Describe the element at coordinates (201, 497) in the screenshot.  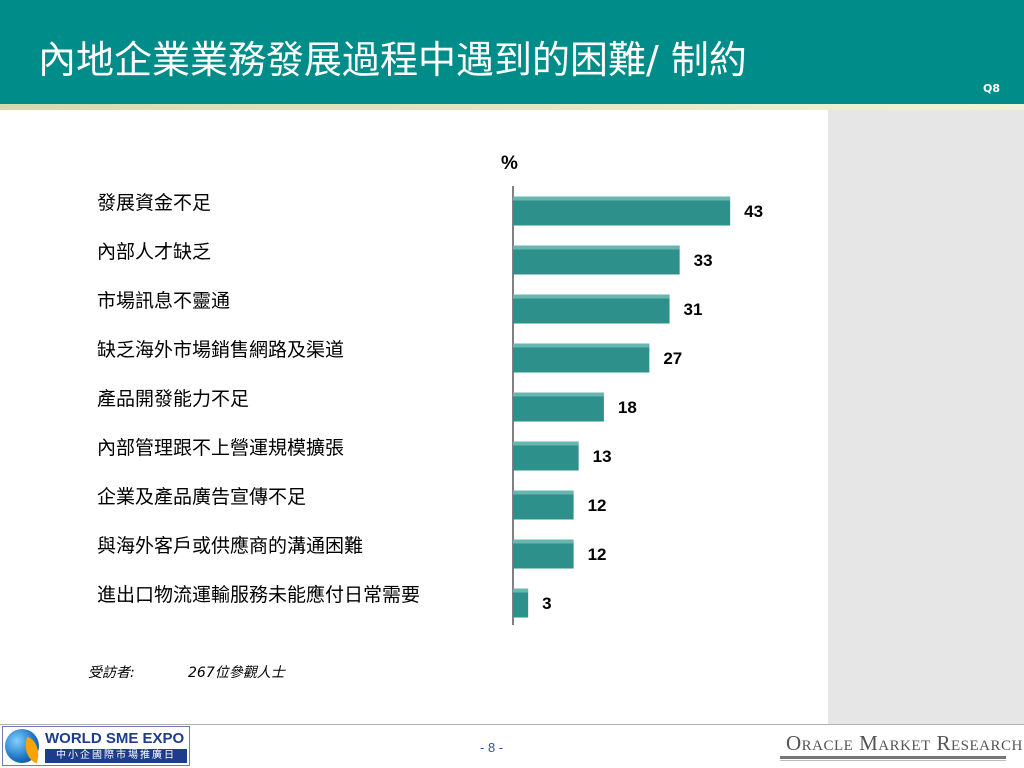
I see `category-label: 企業及產品廣告宣傳不足` at that location.